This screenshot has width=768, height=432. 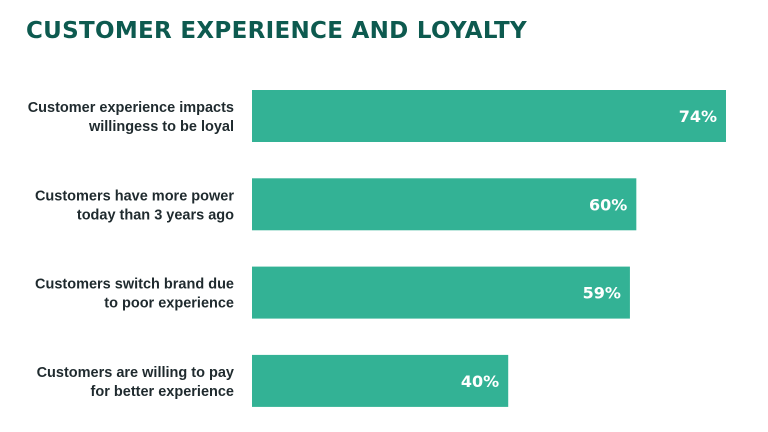 I want to click on category-label-2-line-2: today than 3 years ago, so click(x=155, y=215).